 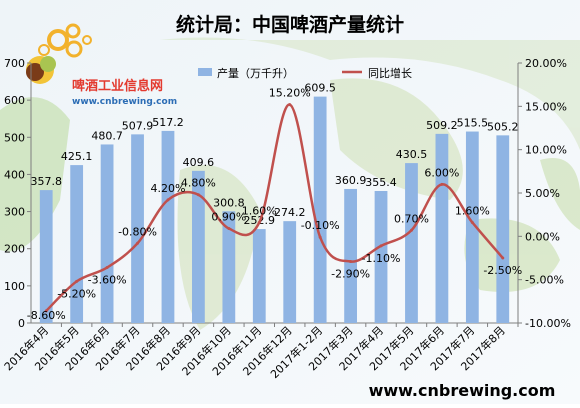 I want to click on line-value-label: -2.90%, so click(x=350, y=273).